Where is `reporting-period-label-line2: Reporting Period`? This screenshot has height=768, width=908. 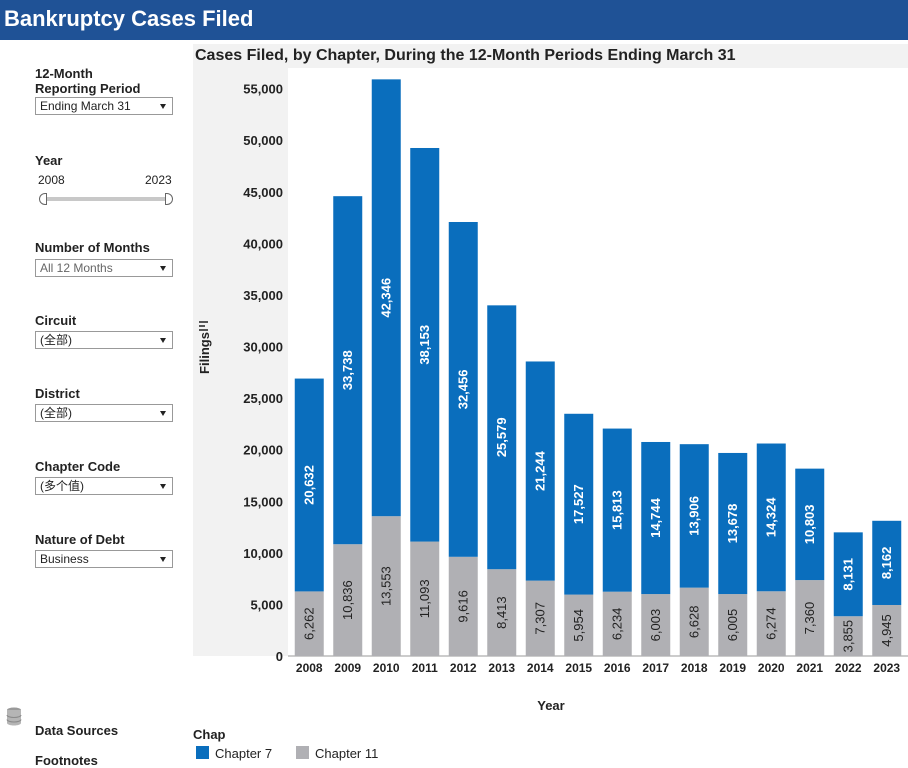 reporting-period-label-line2: Reporting Period is located at coordinates (88, 88).